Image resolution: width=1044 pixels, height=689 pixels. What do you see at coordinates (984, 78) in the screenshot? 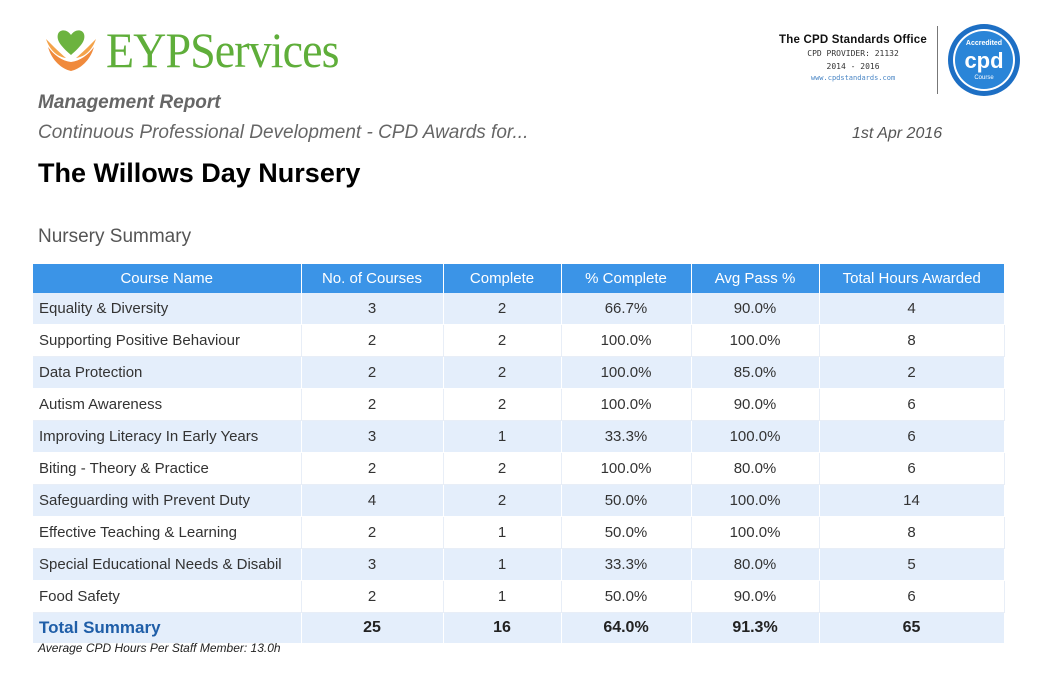
I see `badge-bottom-text: Course` at bounding box center [984, 78].